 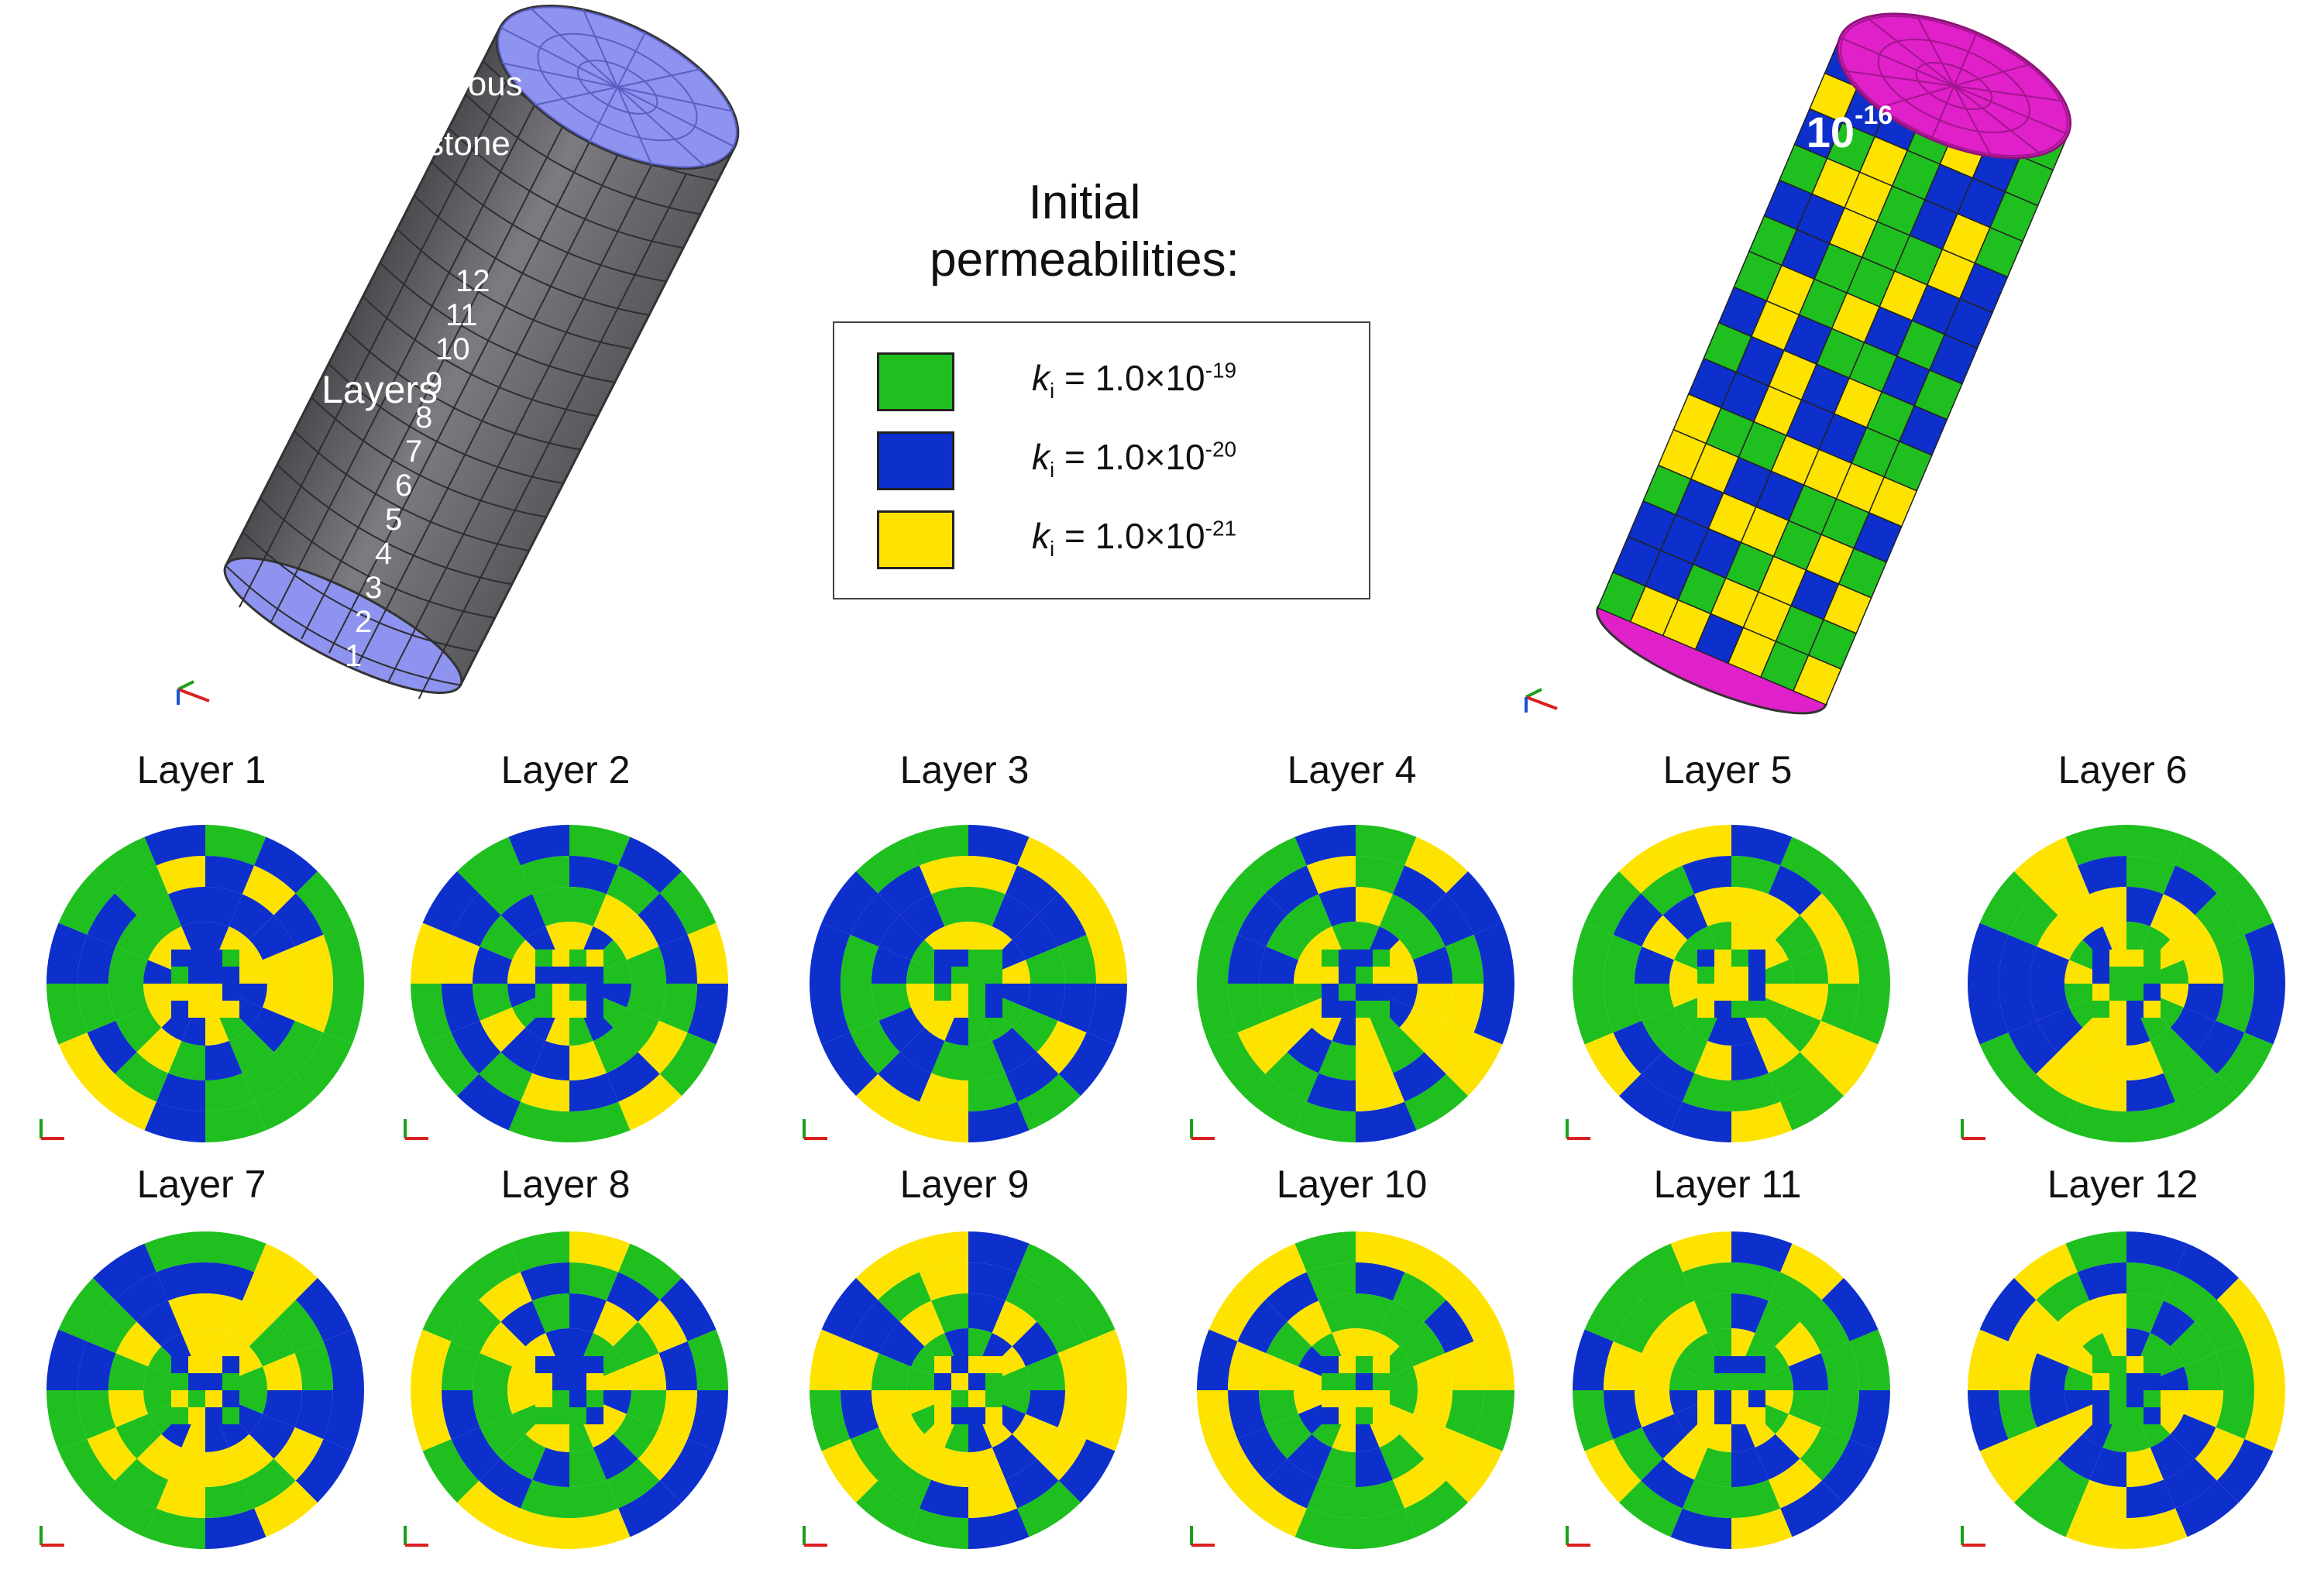 What do you see at coordinates (201, 770) in the screenshot?
I see `layer-title: Layer 1` at bounding box center [201, 770].